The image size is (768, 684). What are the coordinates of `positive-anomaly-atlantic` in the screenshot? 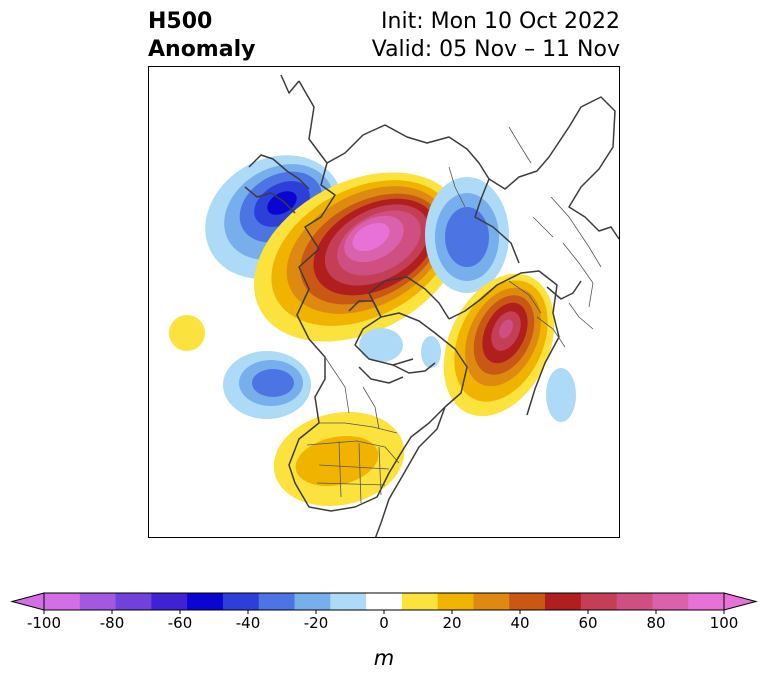 It's located at (499, 345).